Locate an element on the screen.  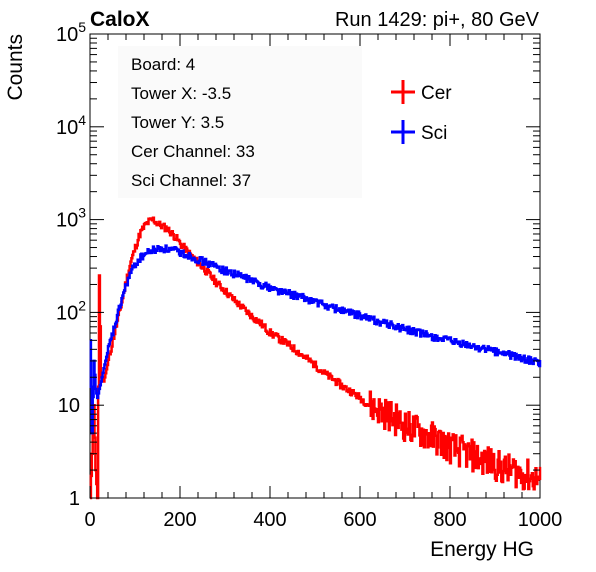
x-tick-label: 600 is located at coordinates (359, 520).